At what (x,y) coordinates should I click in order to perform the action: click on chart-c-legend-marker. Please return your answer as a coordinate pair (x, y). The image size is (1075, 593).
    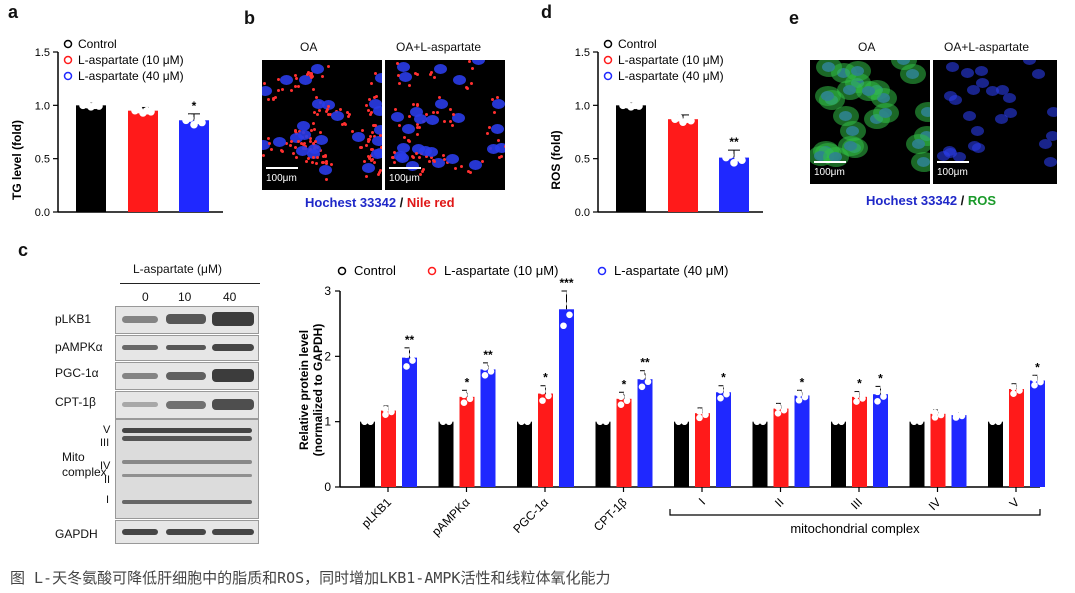
    Looking at the image, I should click on (342, 271).